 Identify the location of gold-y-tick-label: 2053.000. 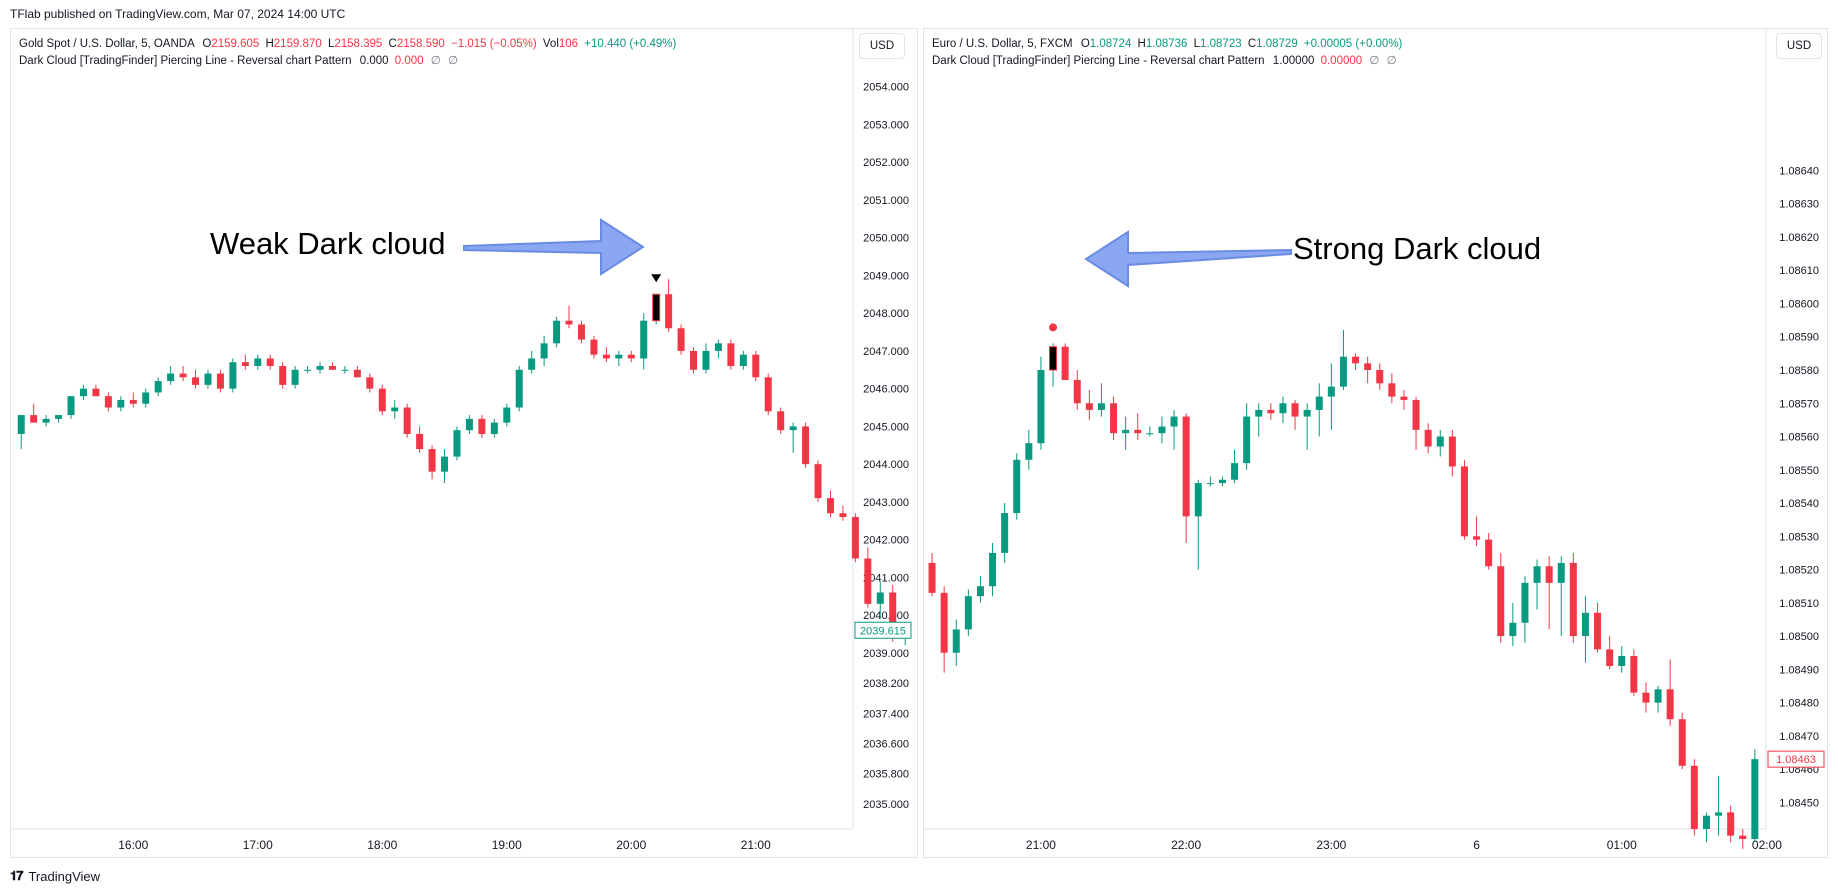
(886, 125).